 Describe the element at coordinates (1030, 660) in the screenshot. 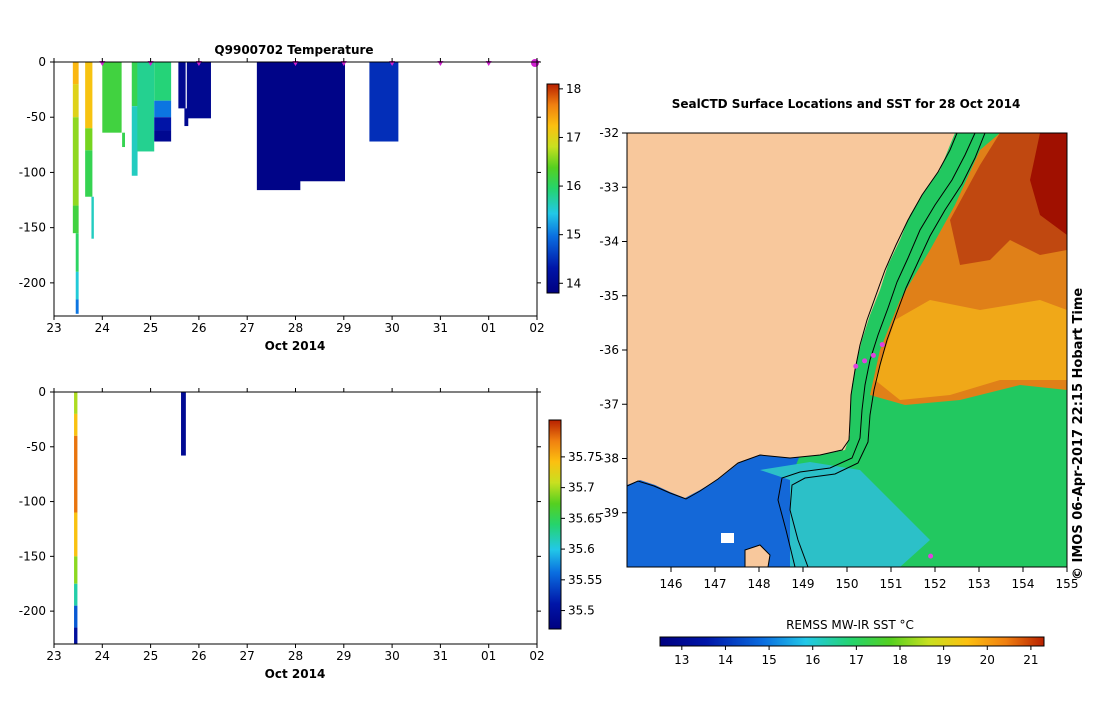

I see `sst-colorbar-tick-label: 21` at that location.